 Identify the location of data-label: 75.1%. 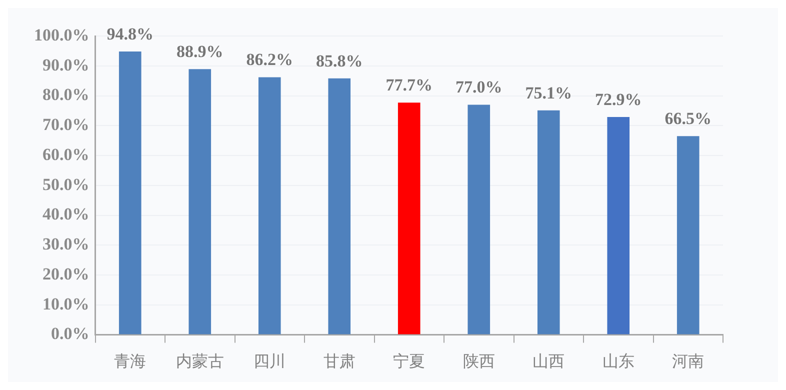
(548, 92).